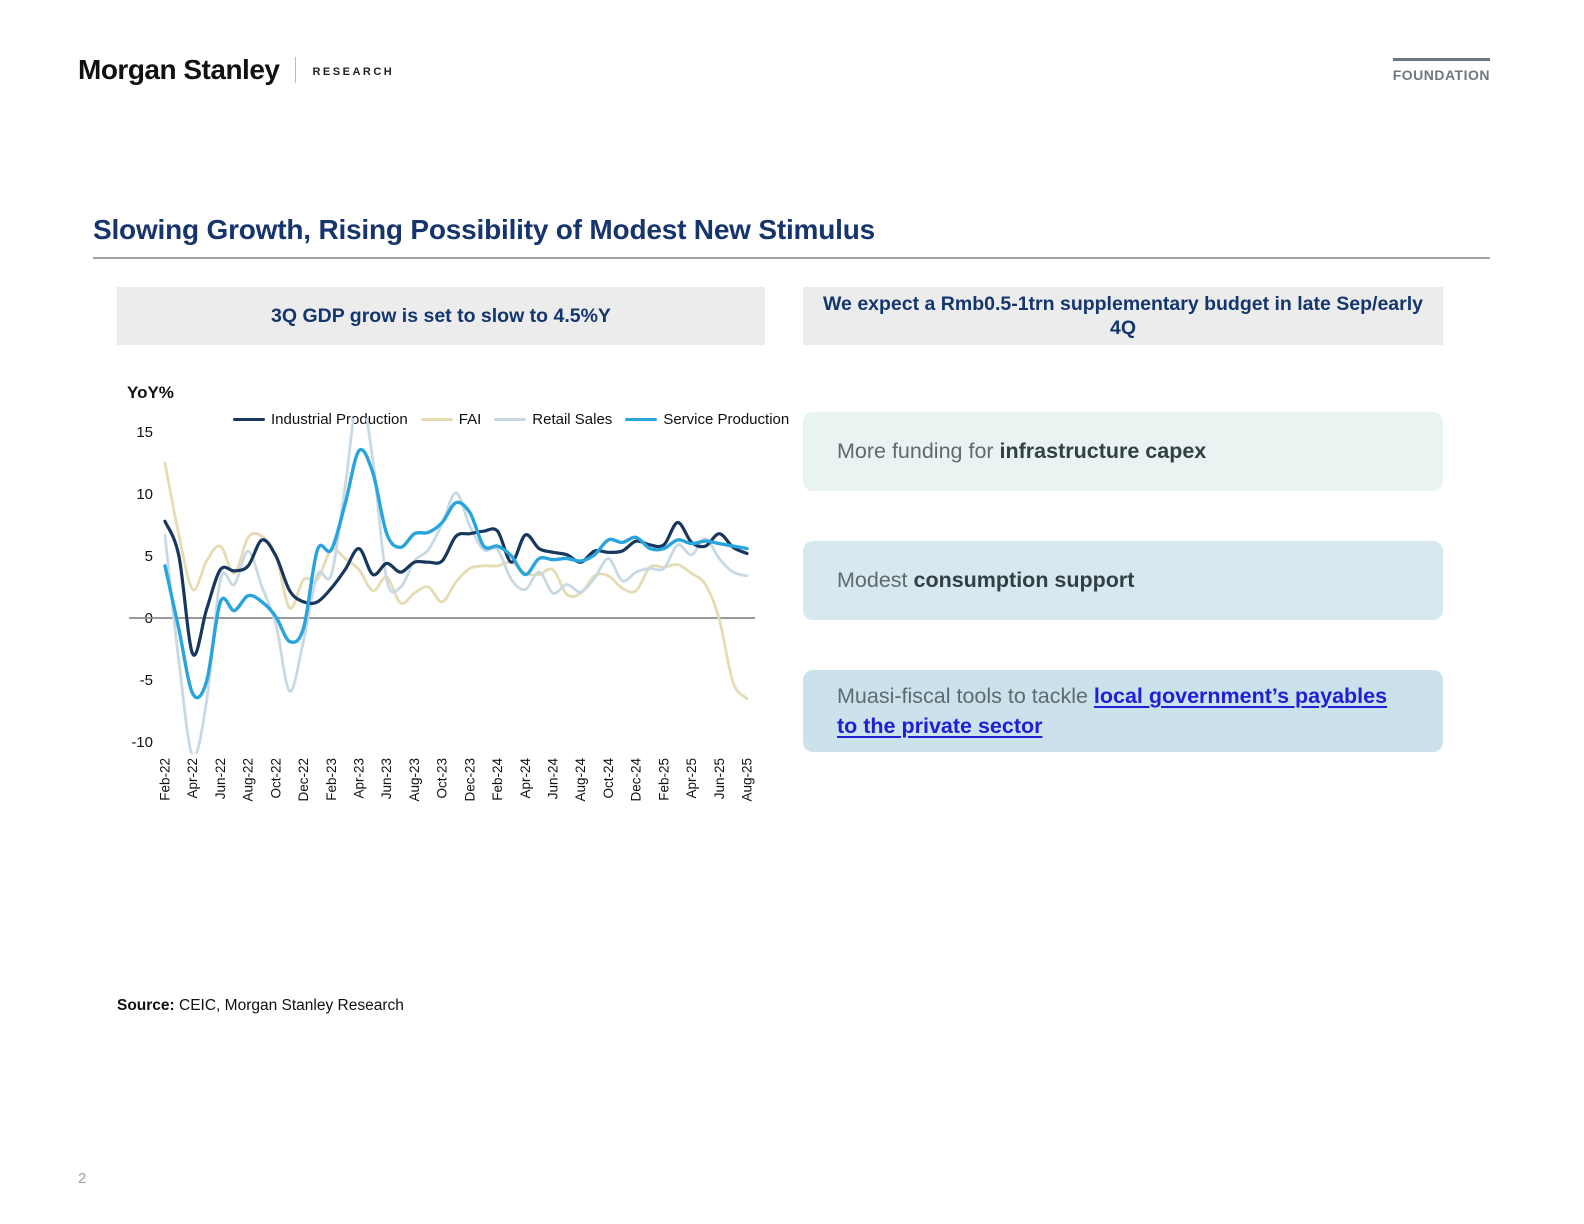 Image resolution: width=1584 pixels, height=1224 pixels. I want to click on x-tick-label: Apr-22, so click(192, 778).